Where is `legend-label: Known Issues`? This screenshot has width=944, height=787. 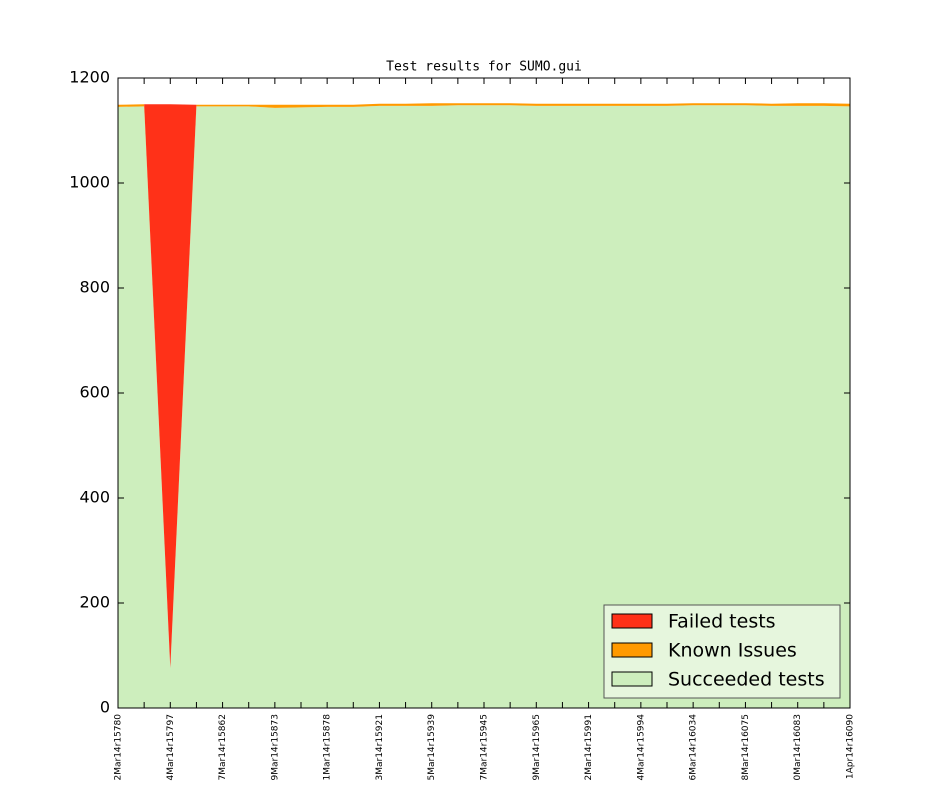 legend-label: Known Issues is located at coordinates (732, 651).